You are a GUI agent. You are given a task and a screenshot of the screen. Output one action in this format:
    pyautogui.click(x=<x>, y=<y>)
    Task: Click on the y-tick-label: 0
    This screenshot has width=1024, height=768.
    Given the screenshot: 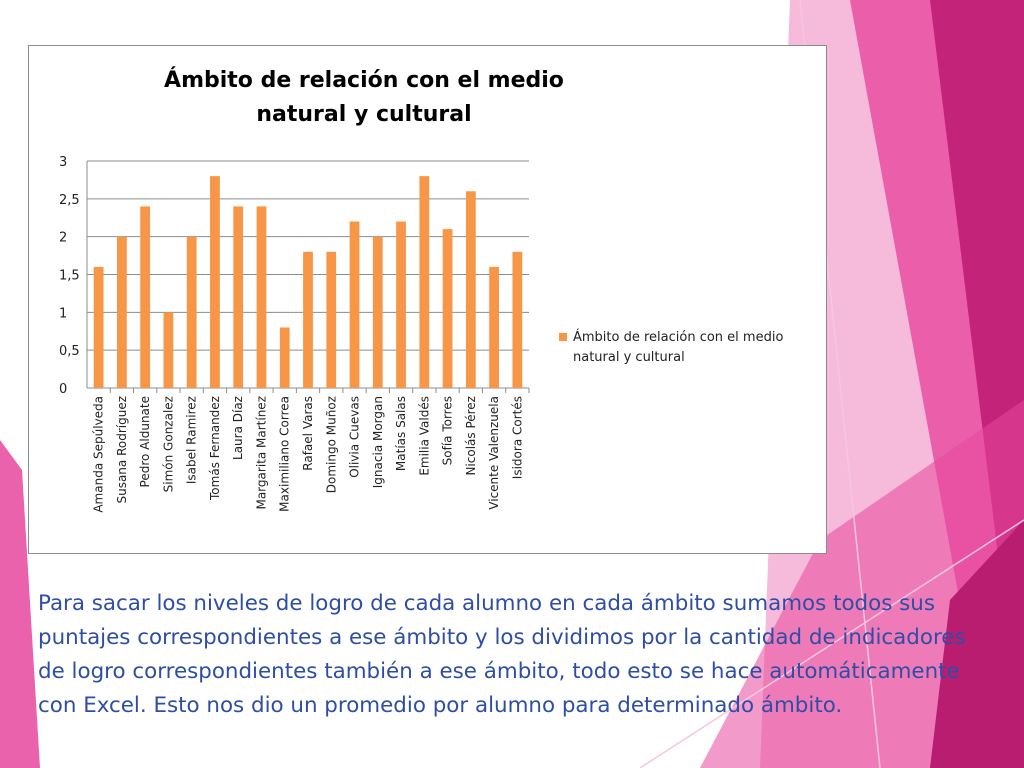 What is the action you would take?
    pyautogui.click(x=63, y=389)
    